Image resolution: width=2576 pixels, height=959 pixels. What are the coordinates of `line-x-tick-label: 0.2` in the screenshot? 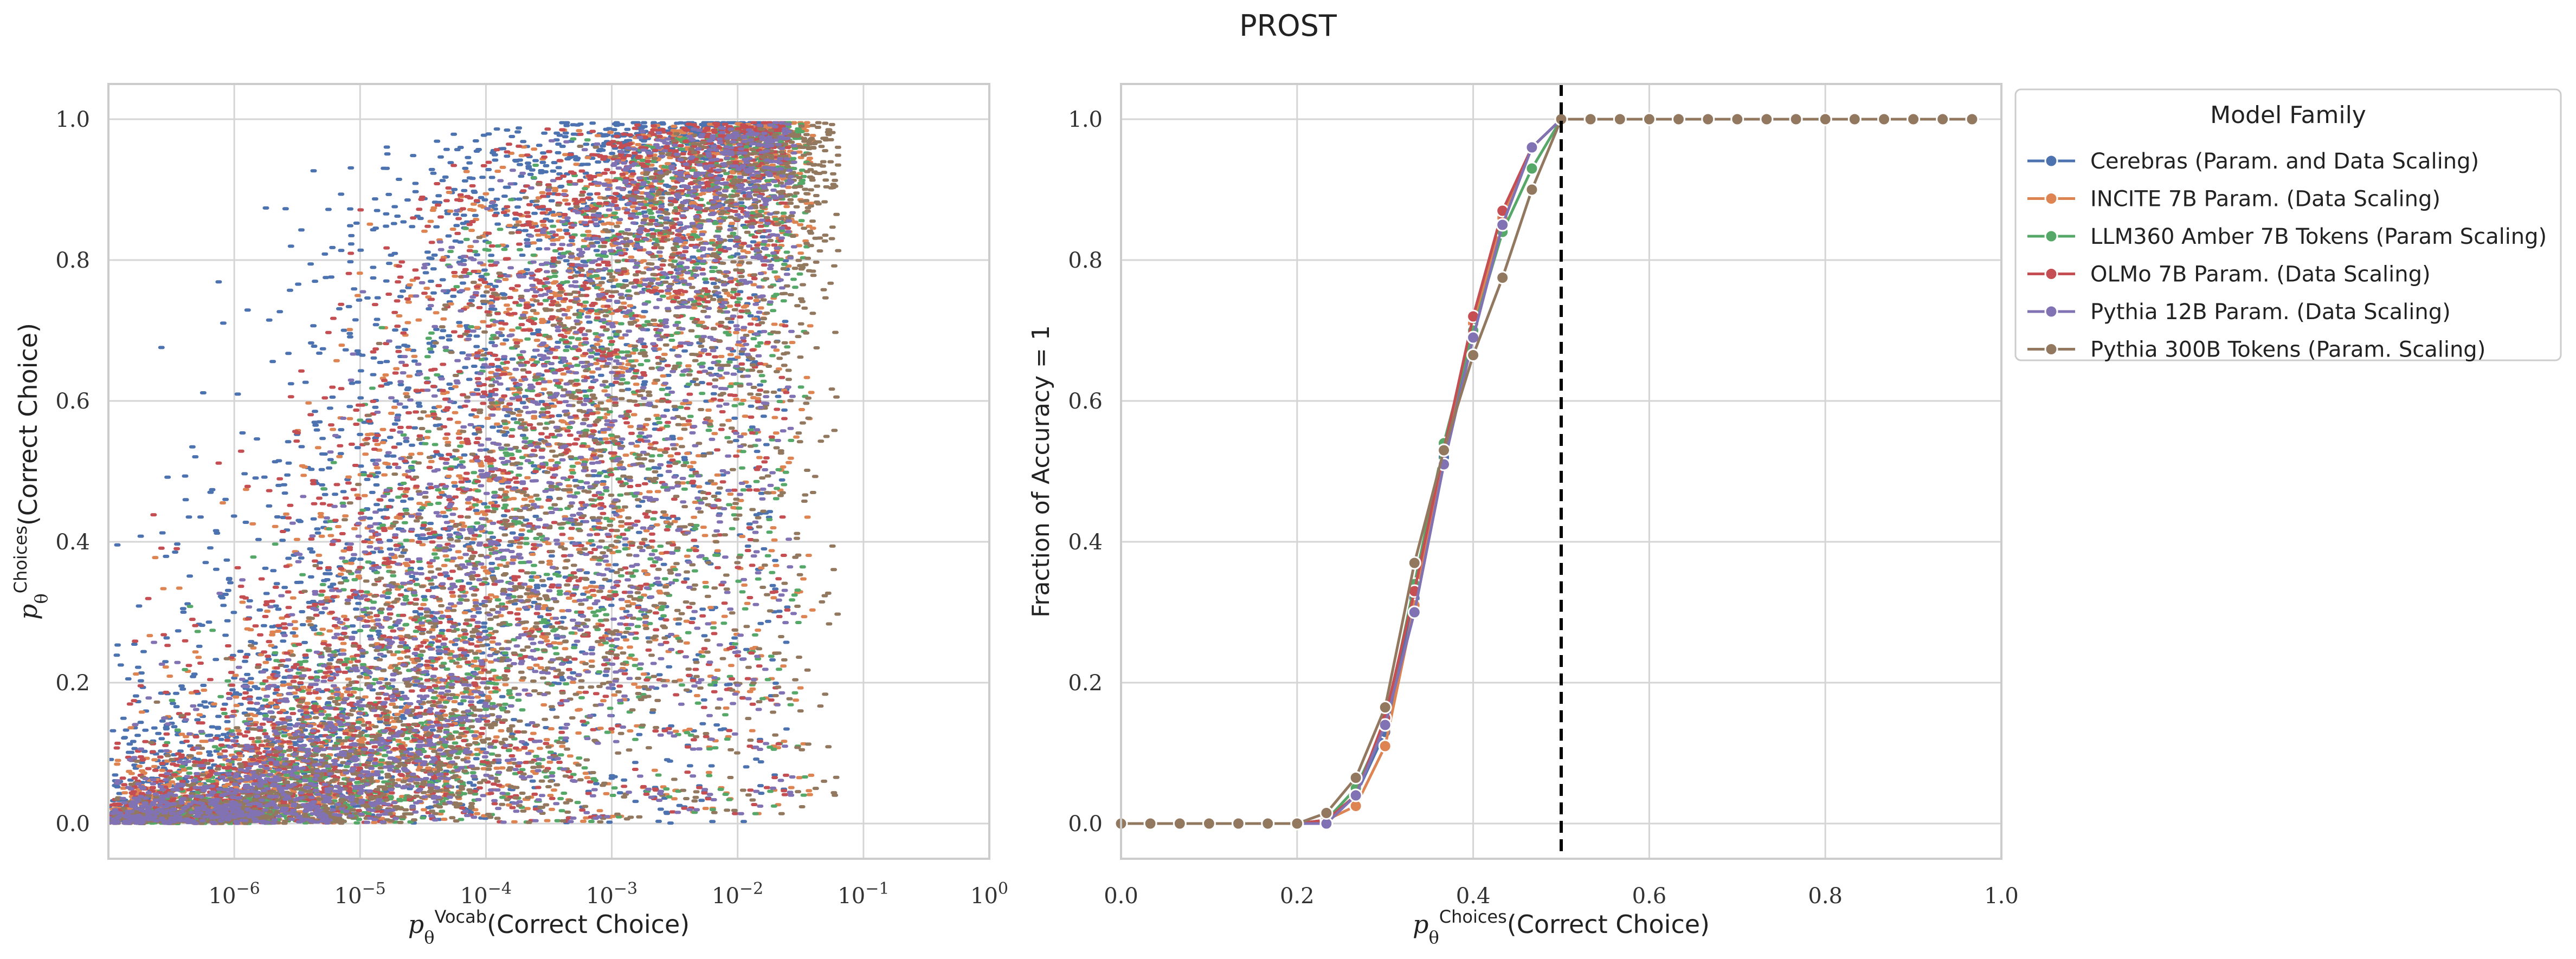 It's located at (1297, 896).